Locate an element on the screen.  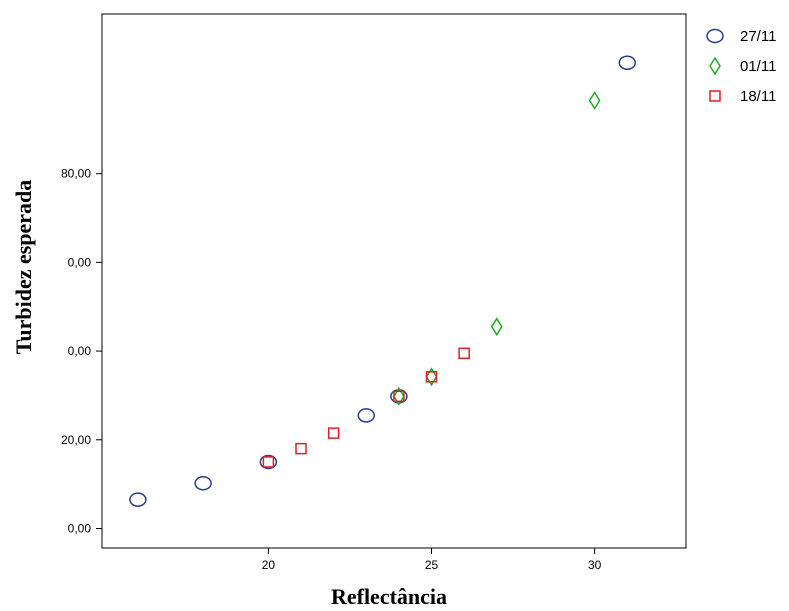
legend-marker-square is located at coordinates (715, 96).